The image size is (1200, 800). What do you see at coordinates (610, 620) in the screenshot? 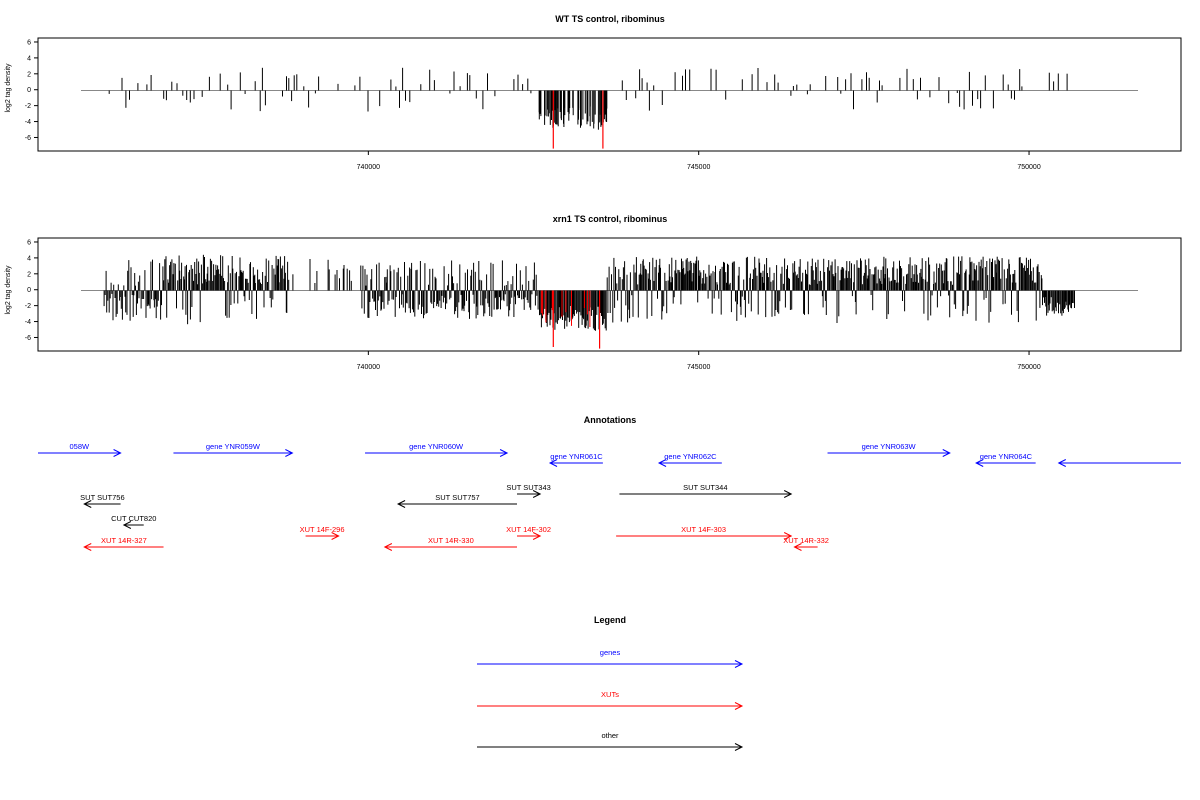
I see `legend-title: Legend` at bounding box center [610, 620].